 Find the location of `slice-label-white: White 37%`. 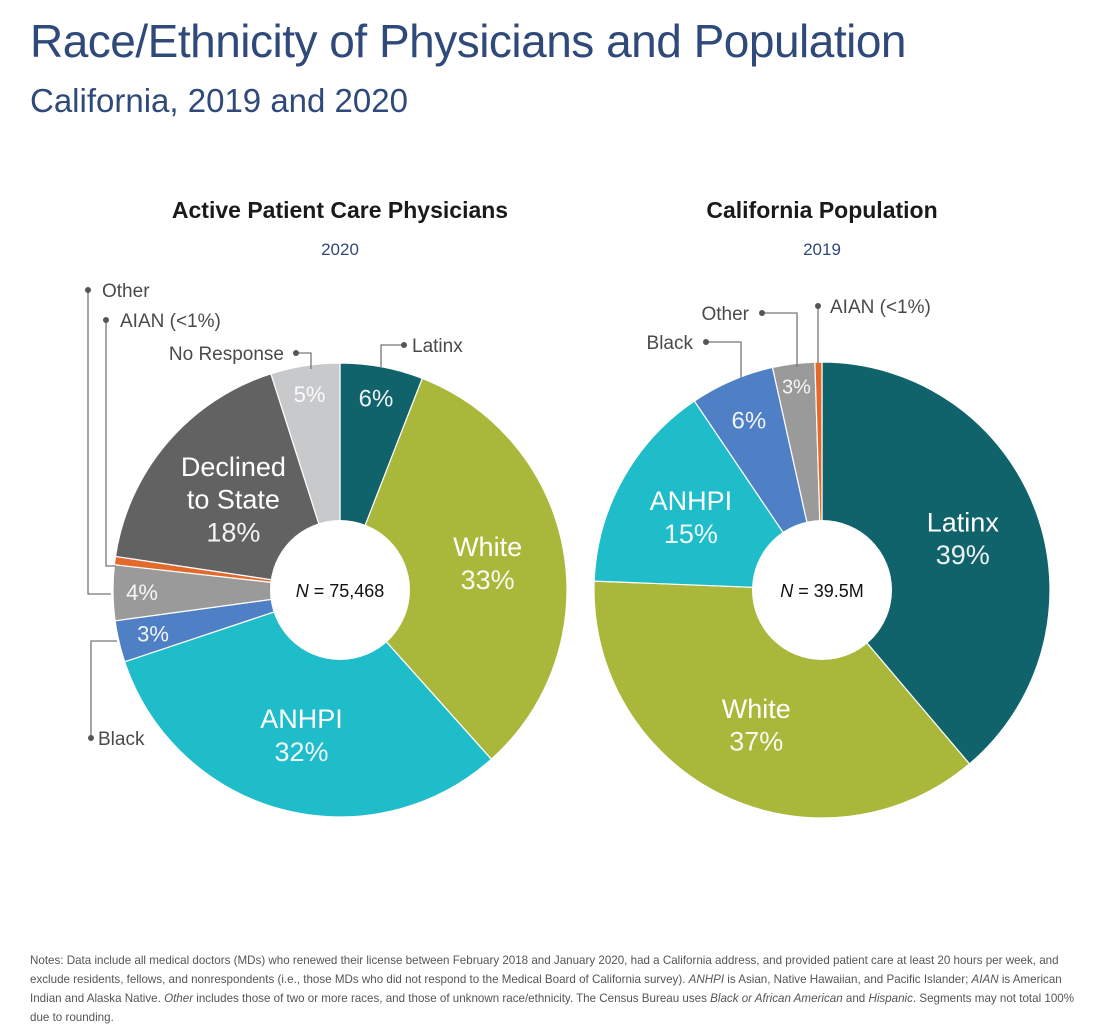

slice-label-white: White 37% is located at coordinates (756, 725).